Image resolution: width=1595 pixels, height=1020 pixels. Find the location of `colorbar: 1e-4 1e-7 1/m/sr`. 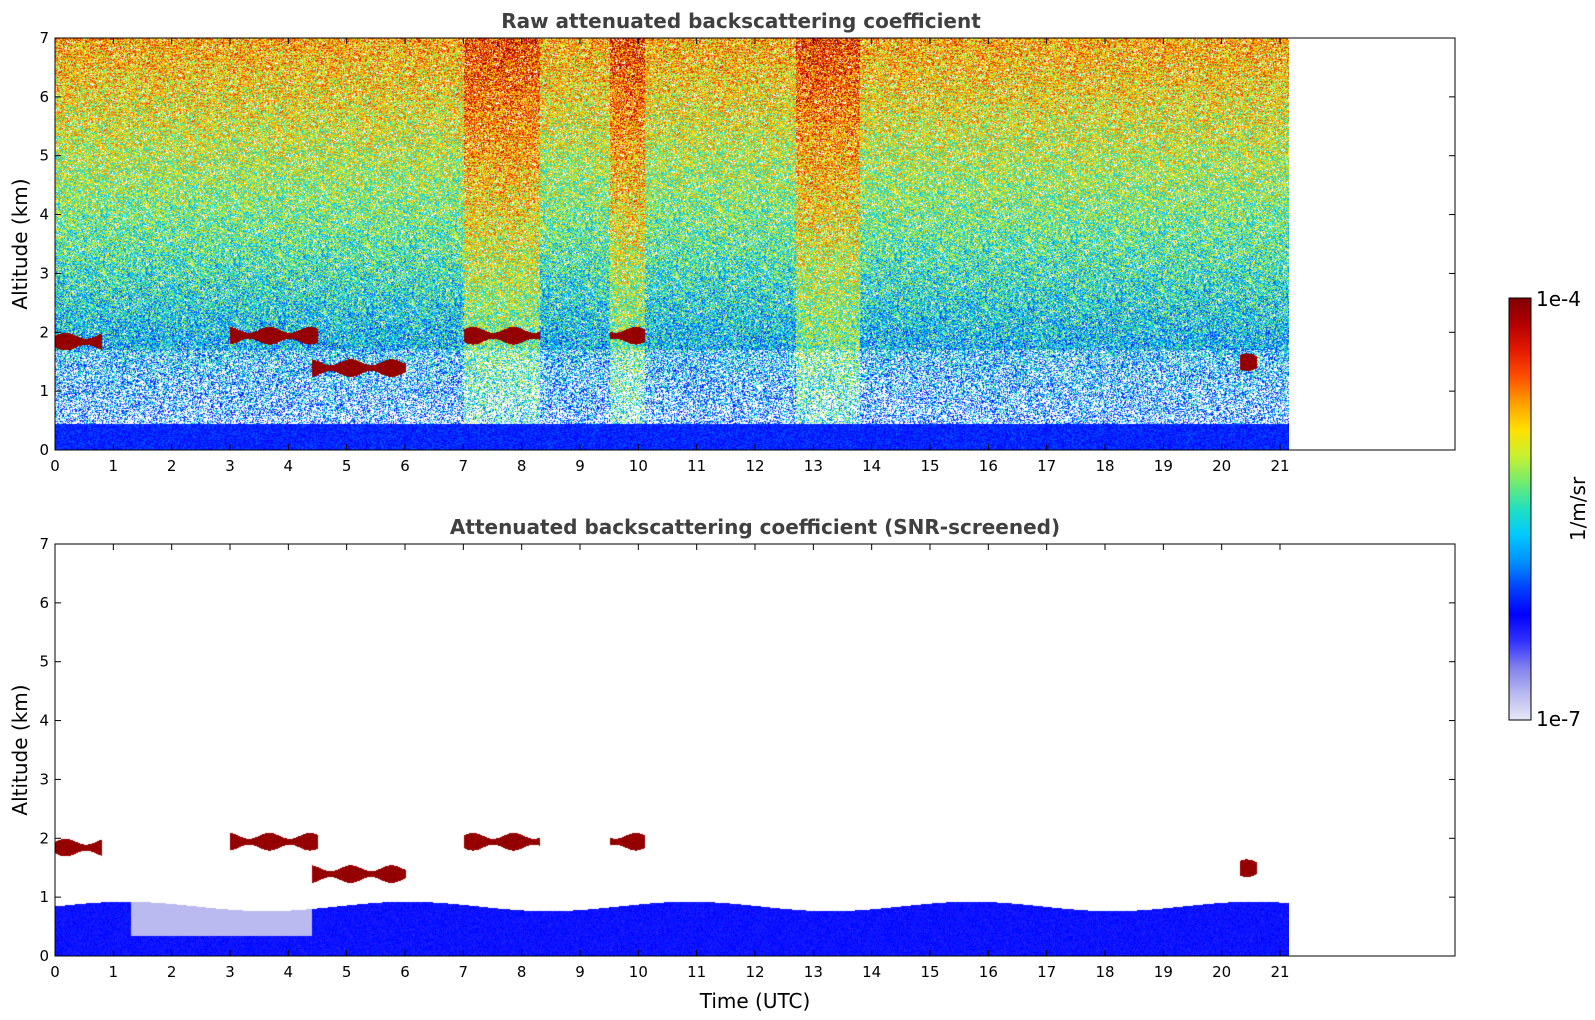

colorbar: 1e-4 1e-7 1/m/sr is located at coordinates (1549, 509).